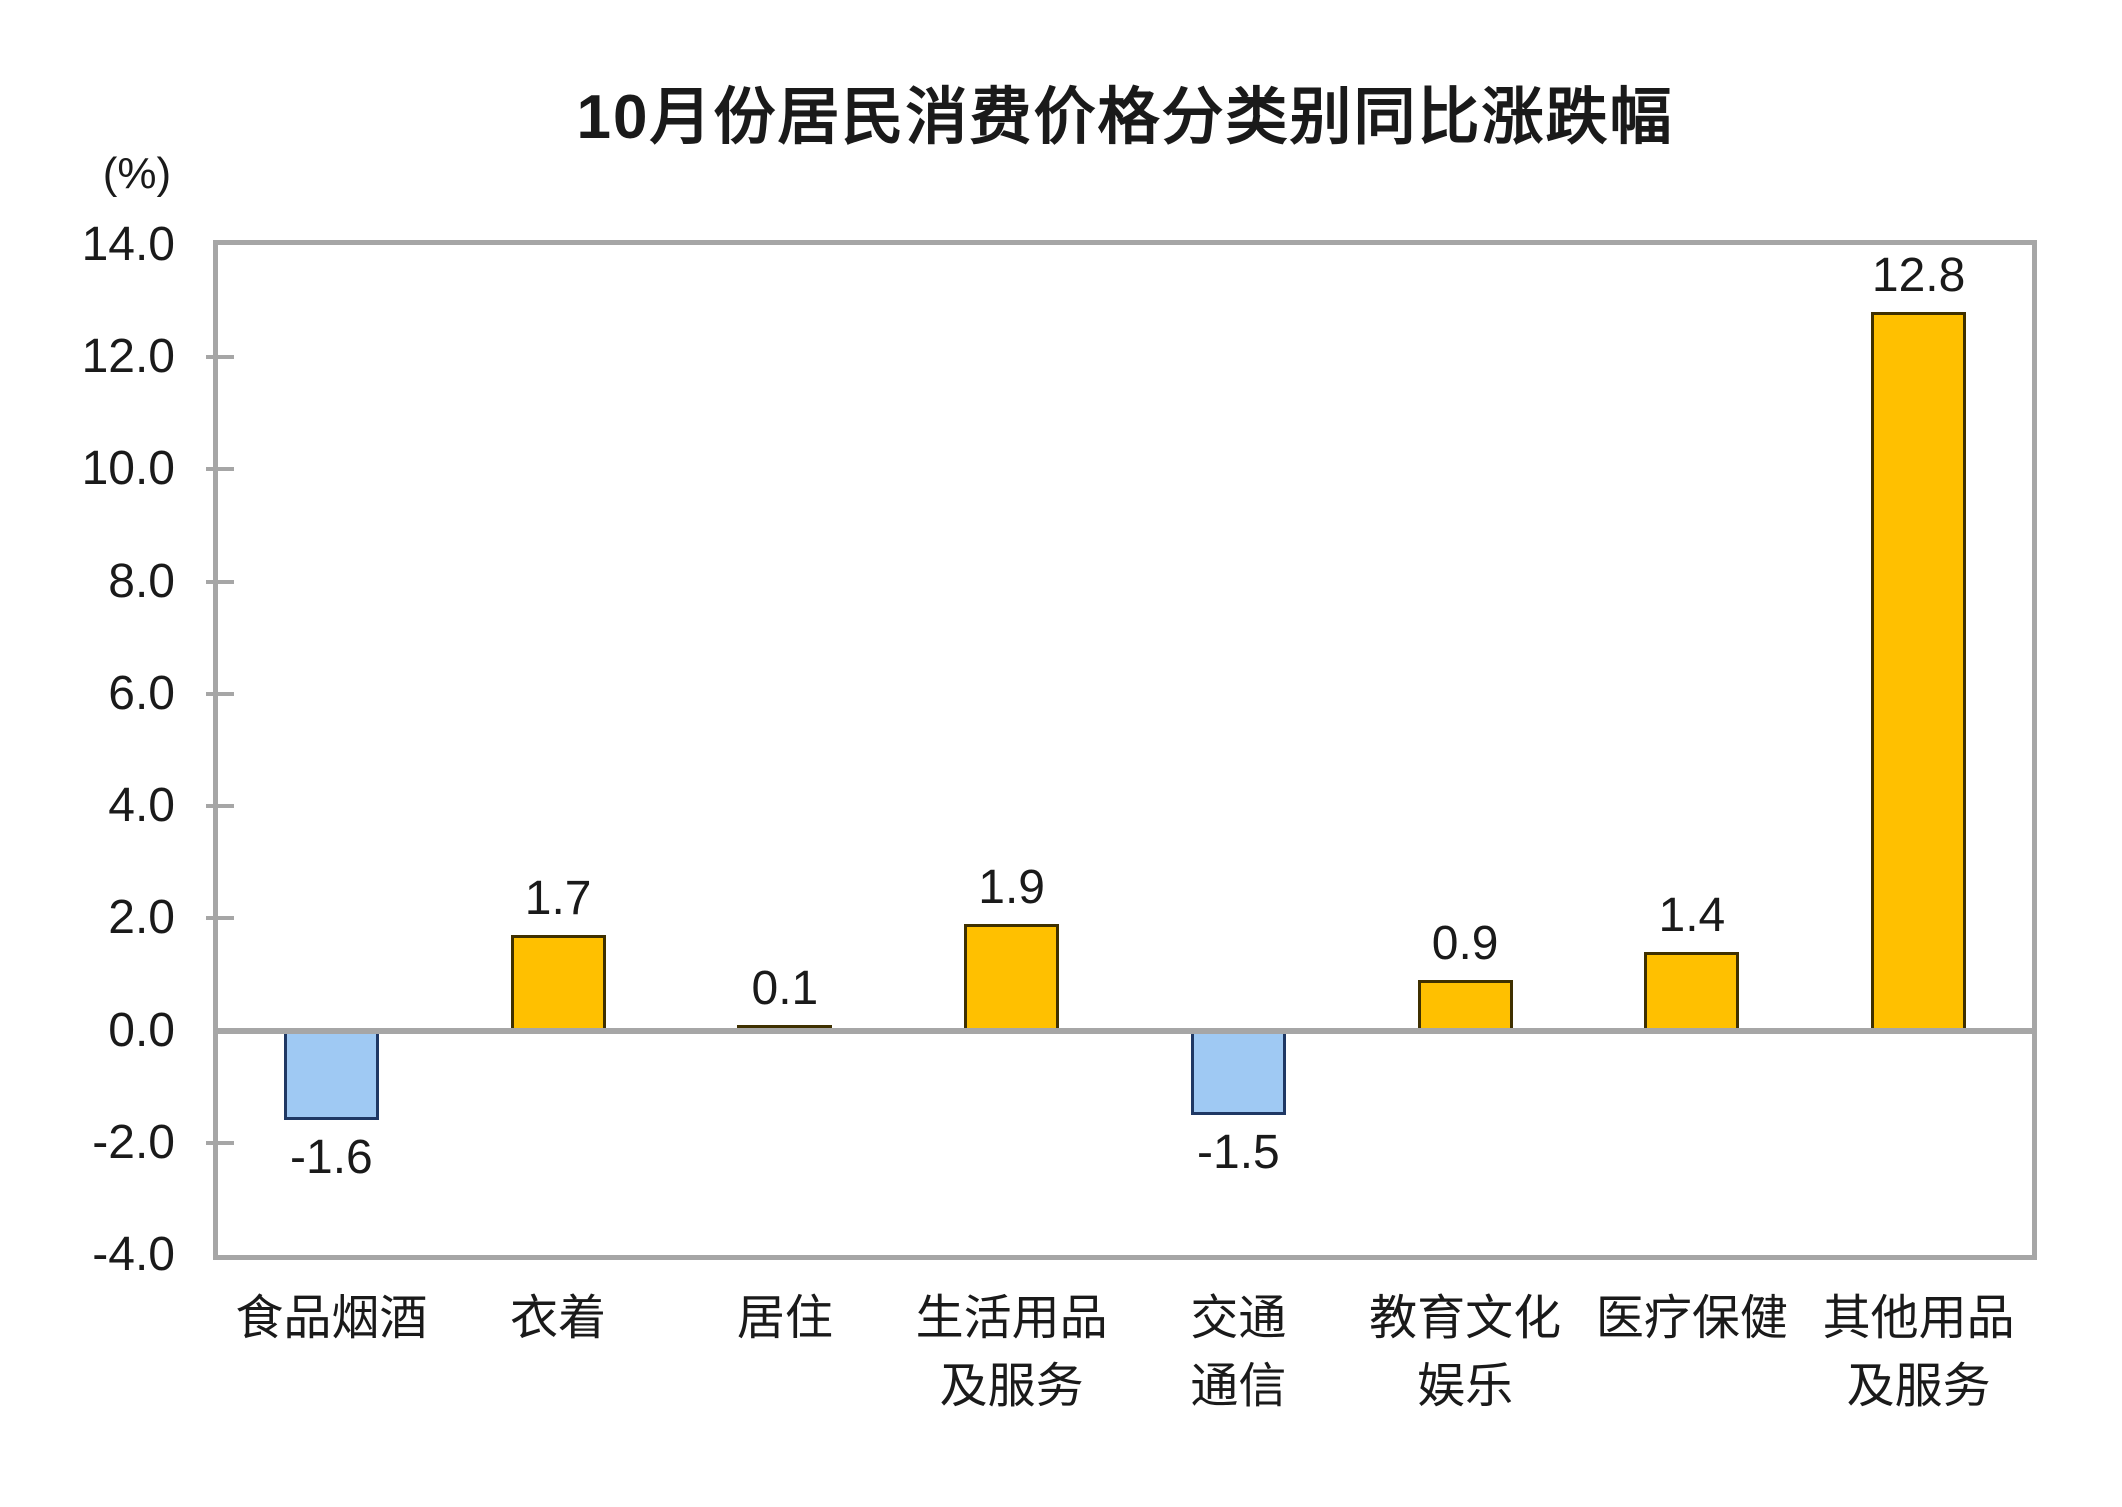 The image size is (2122, 1507). What do you see at coordinates (331, 1158) in the screenshot?
I see `bar-value-label: -1.6` at bounding box center [331, 1158].